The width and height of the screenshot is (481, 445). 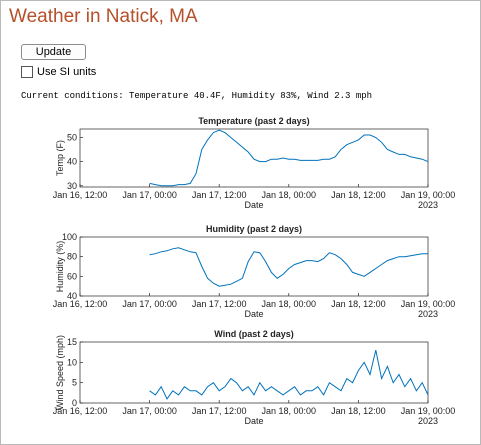 I want to click on chart-title: Temperature (past 2 days), so click(x=253, y=121).